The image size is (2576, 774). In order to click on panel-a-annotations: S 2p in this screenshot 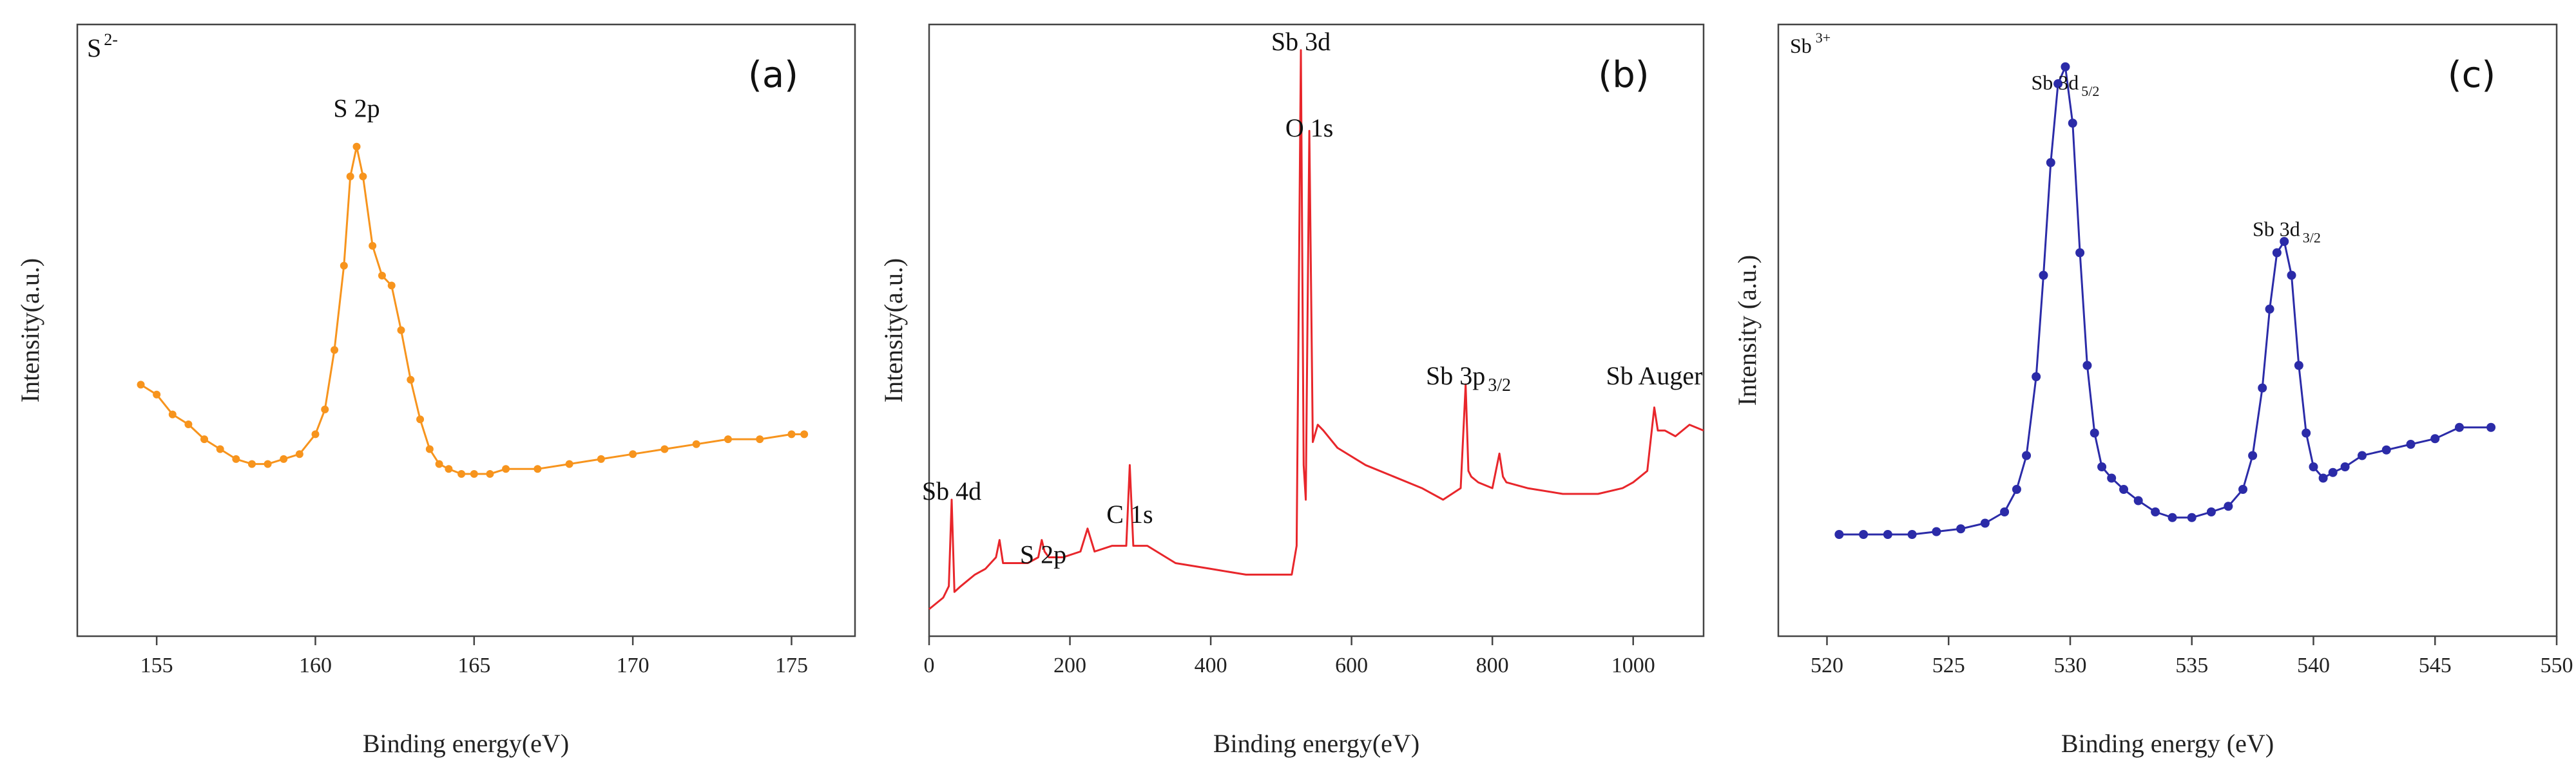, I will do `click(357, 108)`.